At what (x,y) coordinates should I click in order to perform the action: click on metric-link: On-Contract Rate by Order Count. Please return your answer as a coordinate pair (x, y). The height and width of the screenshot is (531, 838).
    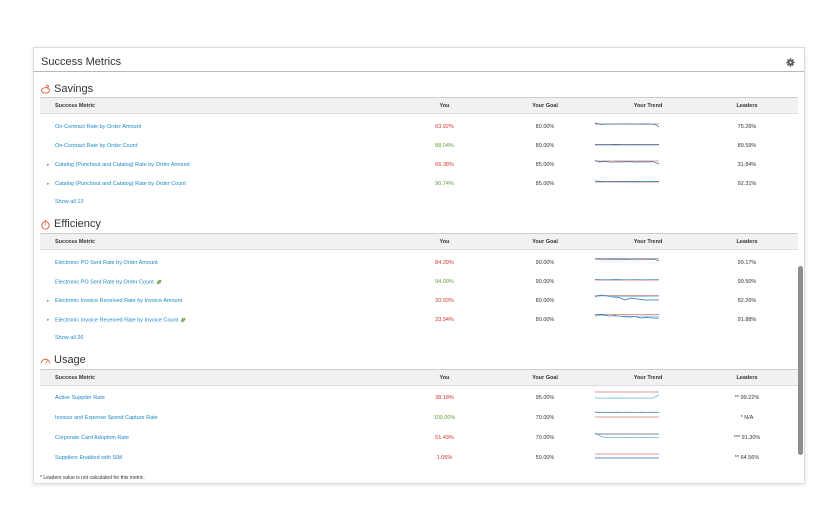
    Looking at the image, I should click on (96, 146).